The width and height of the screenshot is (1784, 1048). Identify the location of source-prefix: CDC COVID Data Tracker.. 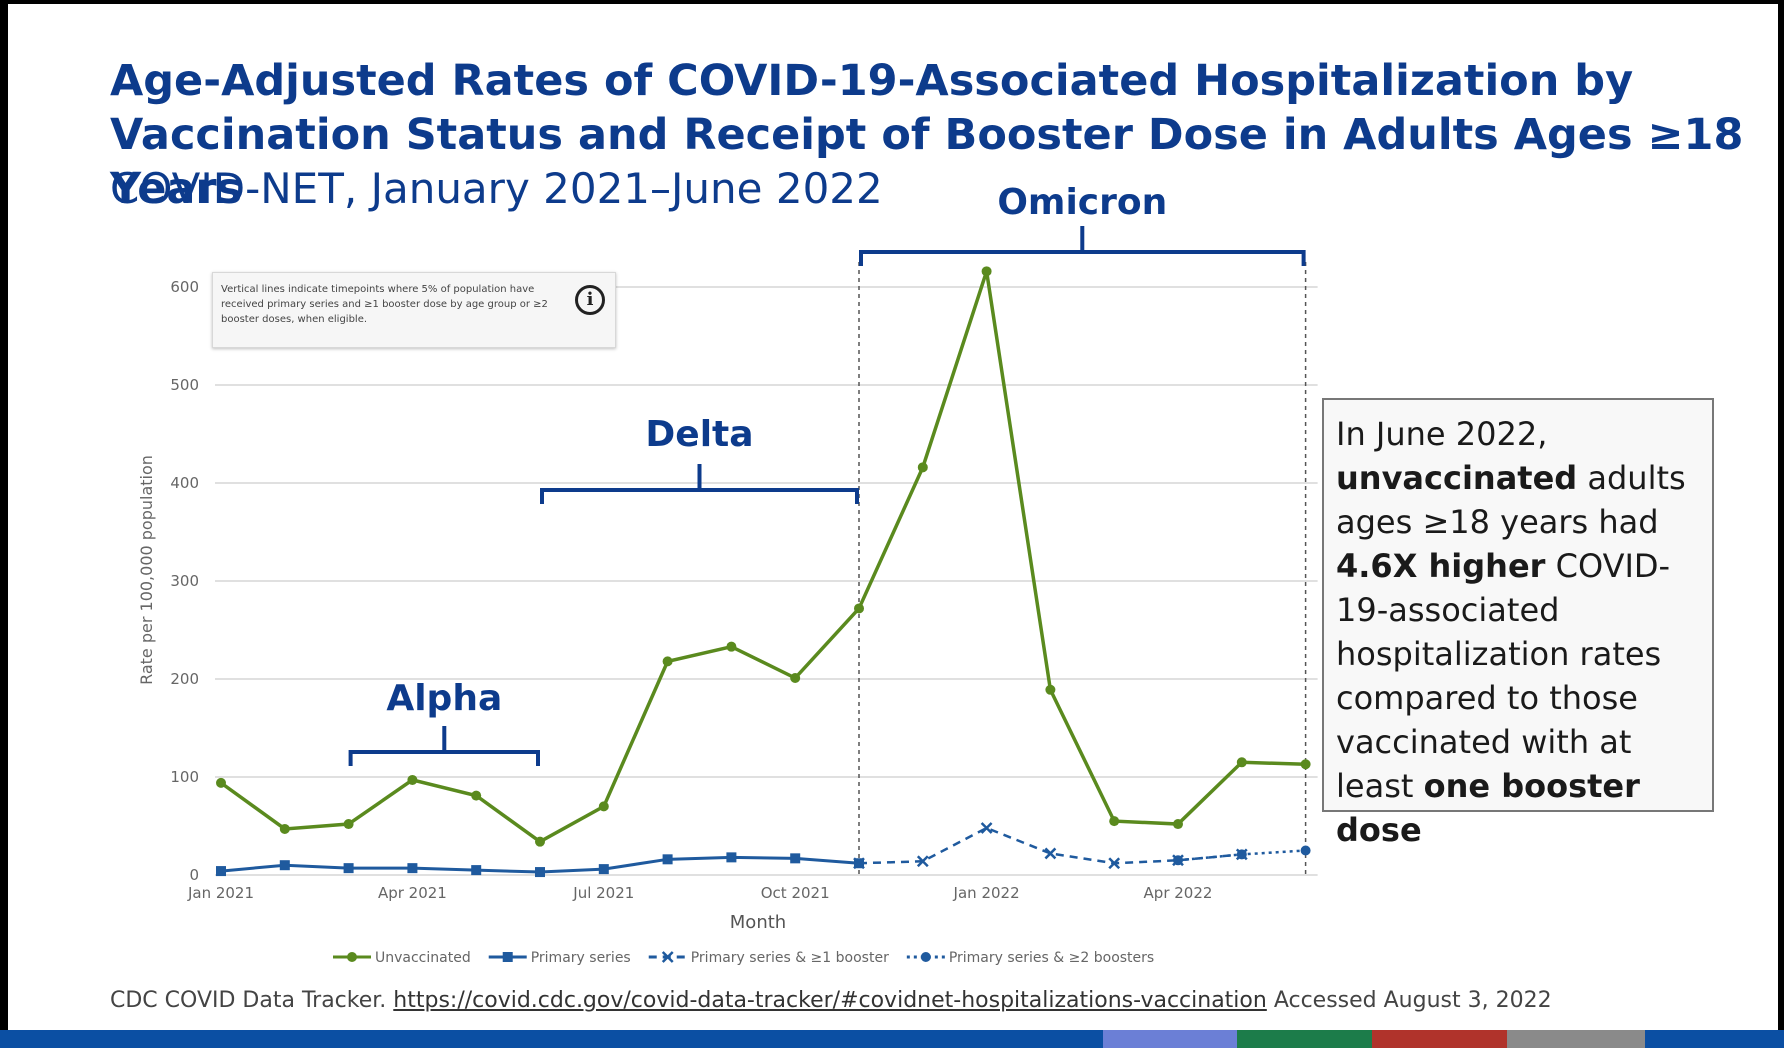
(252, 1000).